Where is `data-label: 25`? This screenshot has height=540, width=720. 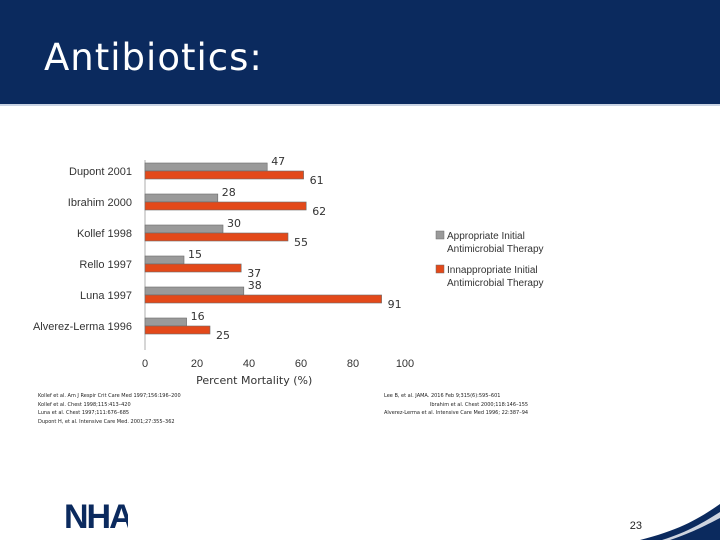 data-label: 25 is located at coordinates (223, 335).